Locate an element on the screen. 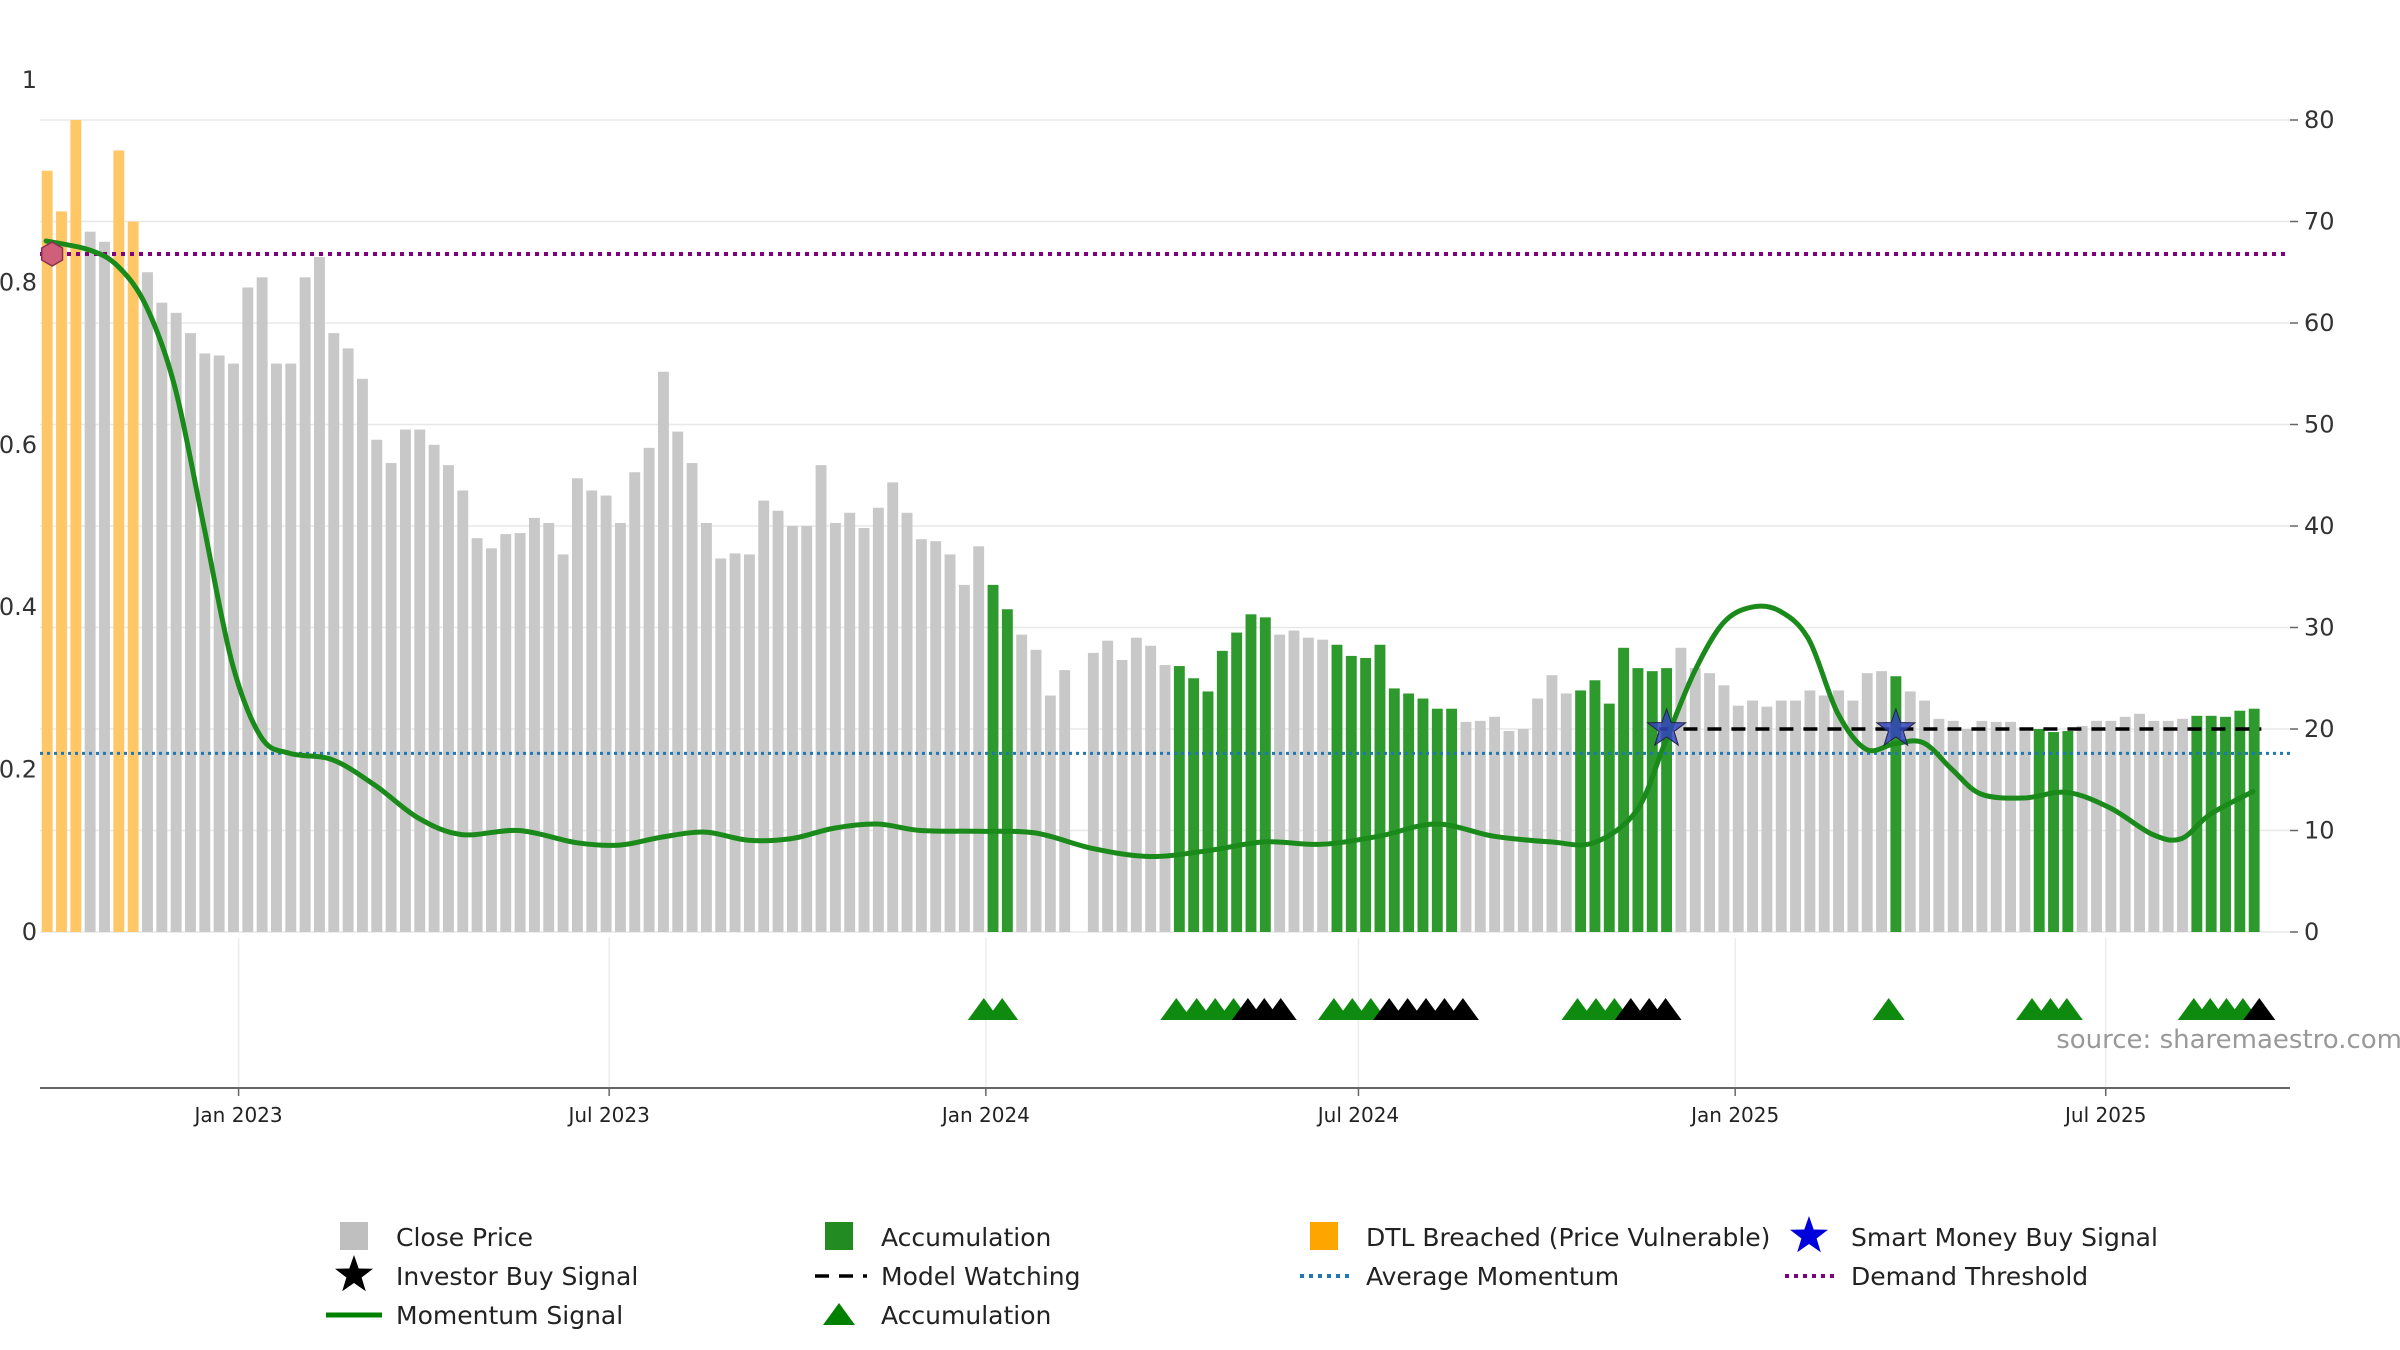 The image size is (2400, 1350). legend-label: Model Watching is located at coordinates (981, 1276).